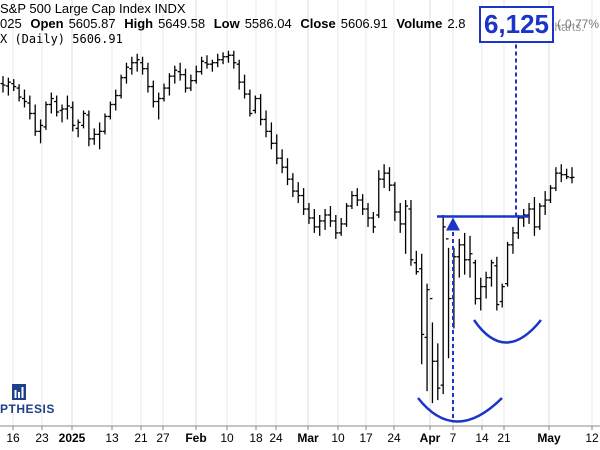 This screenshot has width=600, height=450. I want to click on high-label: High, so click(139, 23).